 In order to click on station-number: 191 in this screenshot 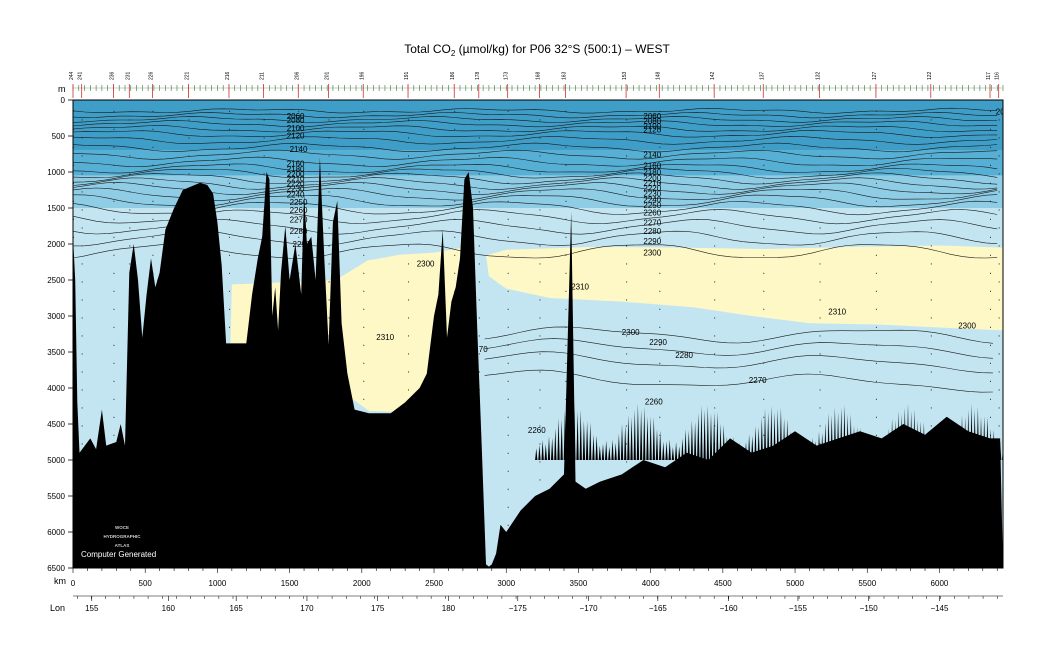, I will do `click(407, 75)`.